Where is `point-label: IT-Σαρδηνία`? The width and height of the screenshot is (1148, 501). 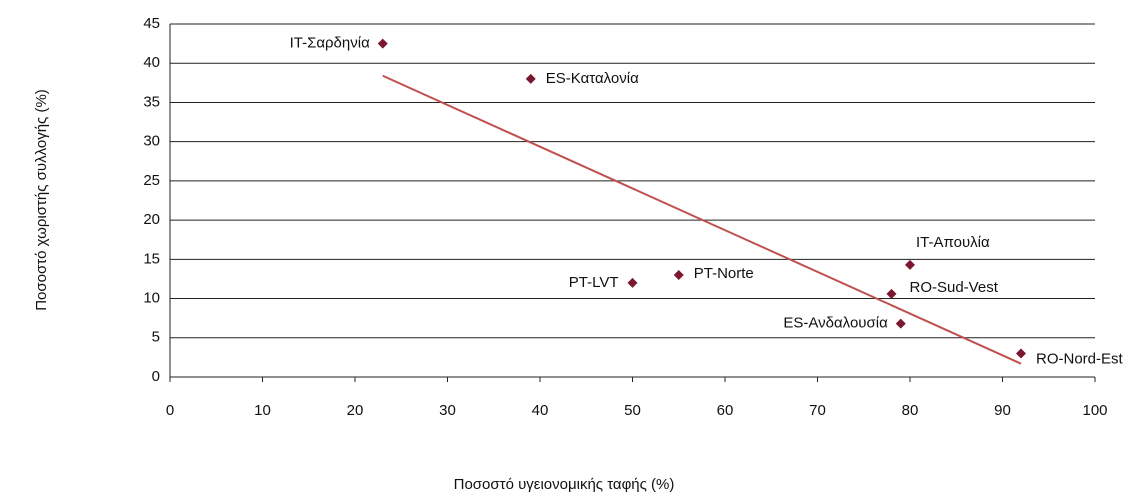
point-label: IT-Σαρδηνία is located at coordinates (330, 43).